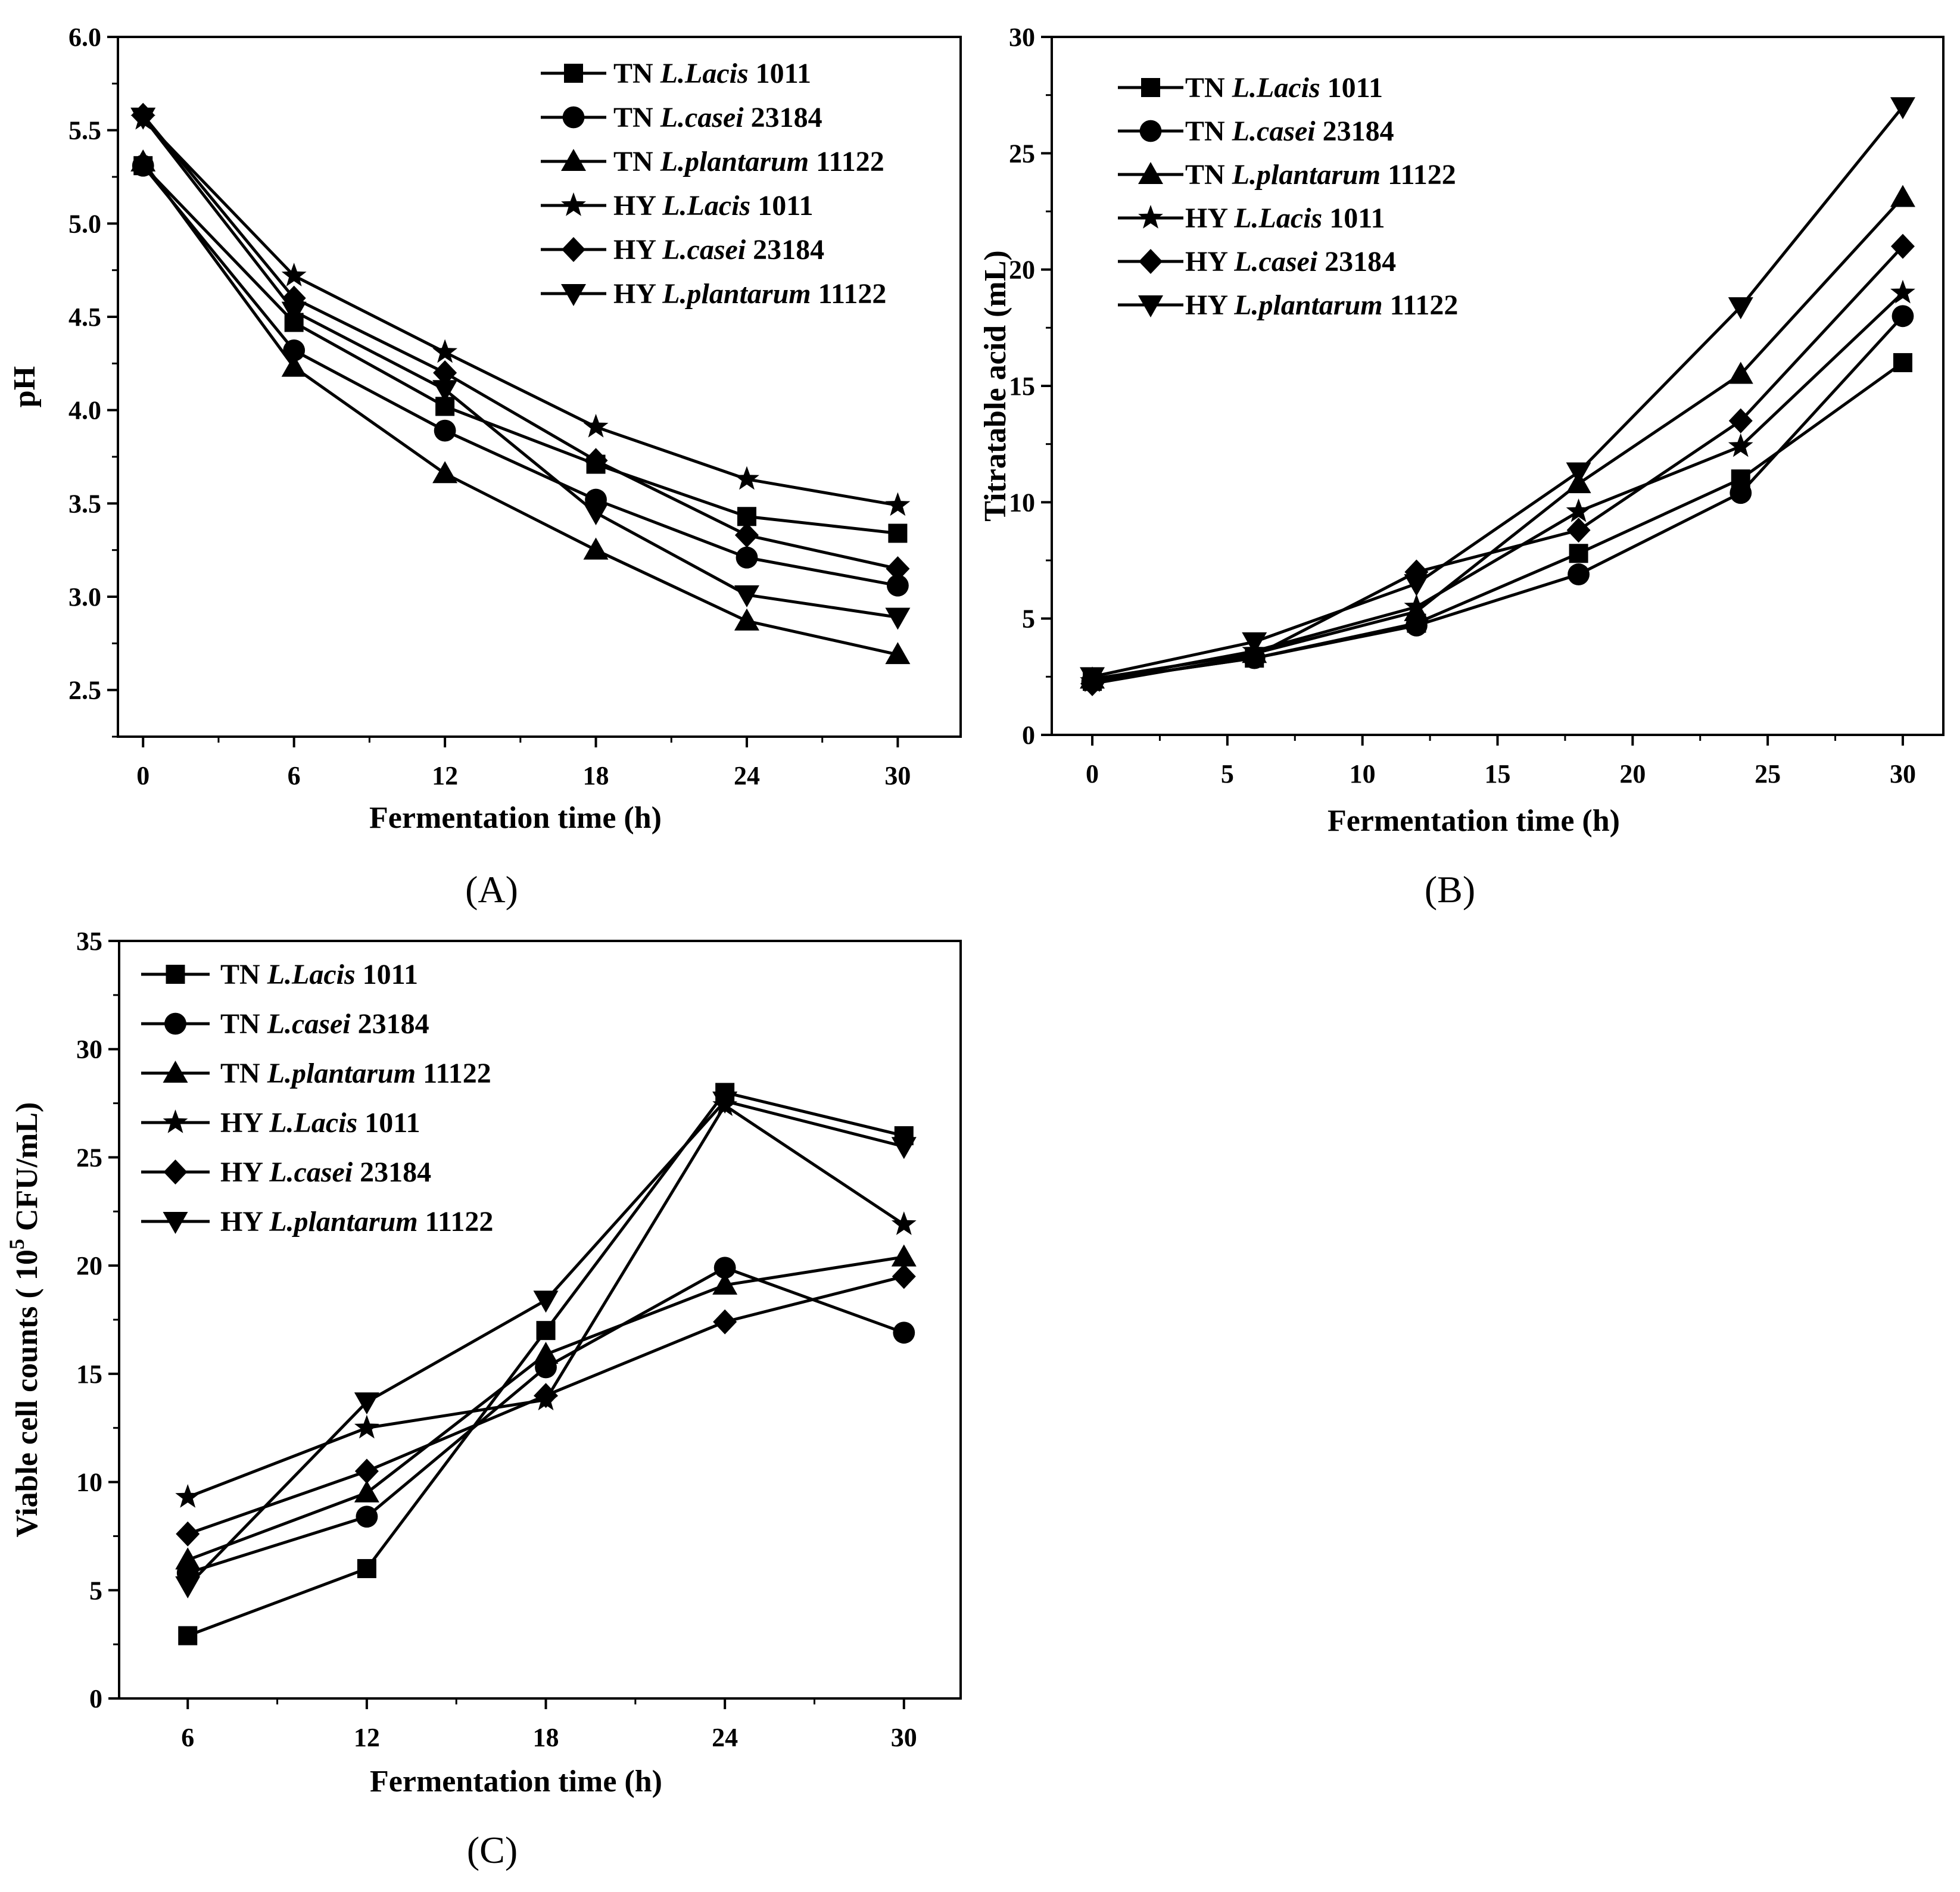 The image size is (1960, 1892). What do you see at coordinates (546, 1738) in the screenshot?
I see `x-tick-label: 18` at bounding box center [546, 1738].